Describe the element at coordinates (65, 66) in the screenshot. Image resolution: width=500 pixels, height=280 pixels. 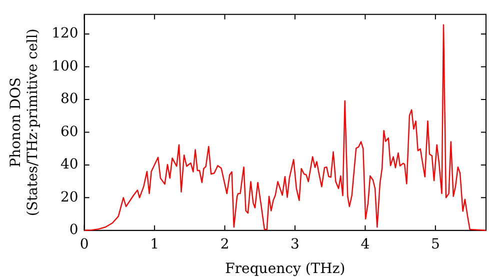
I see `y-tick-label: 100` at that location.